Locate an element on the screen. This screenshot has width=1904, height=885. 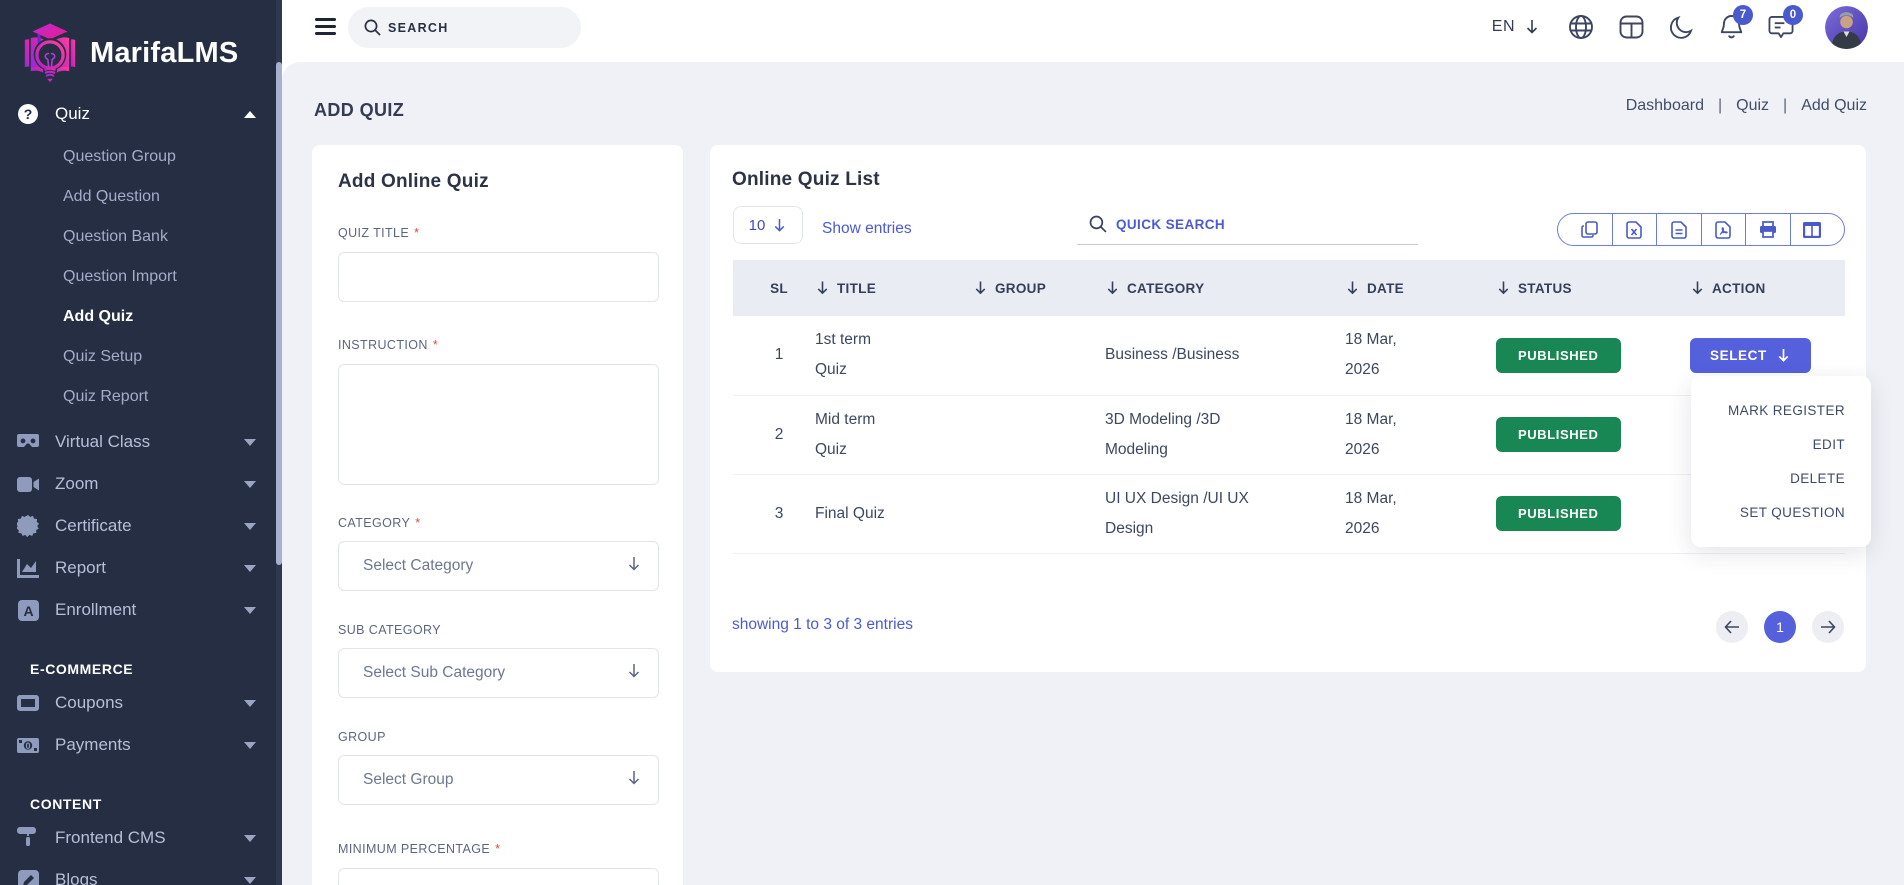
svg-text: A is located at coordinates (28, 611).